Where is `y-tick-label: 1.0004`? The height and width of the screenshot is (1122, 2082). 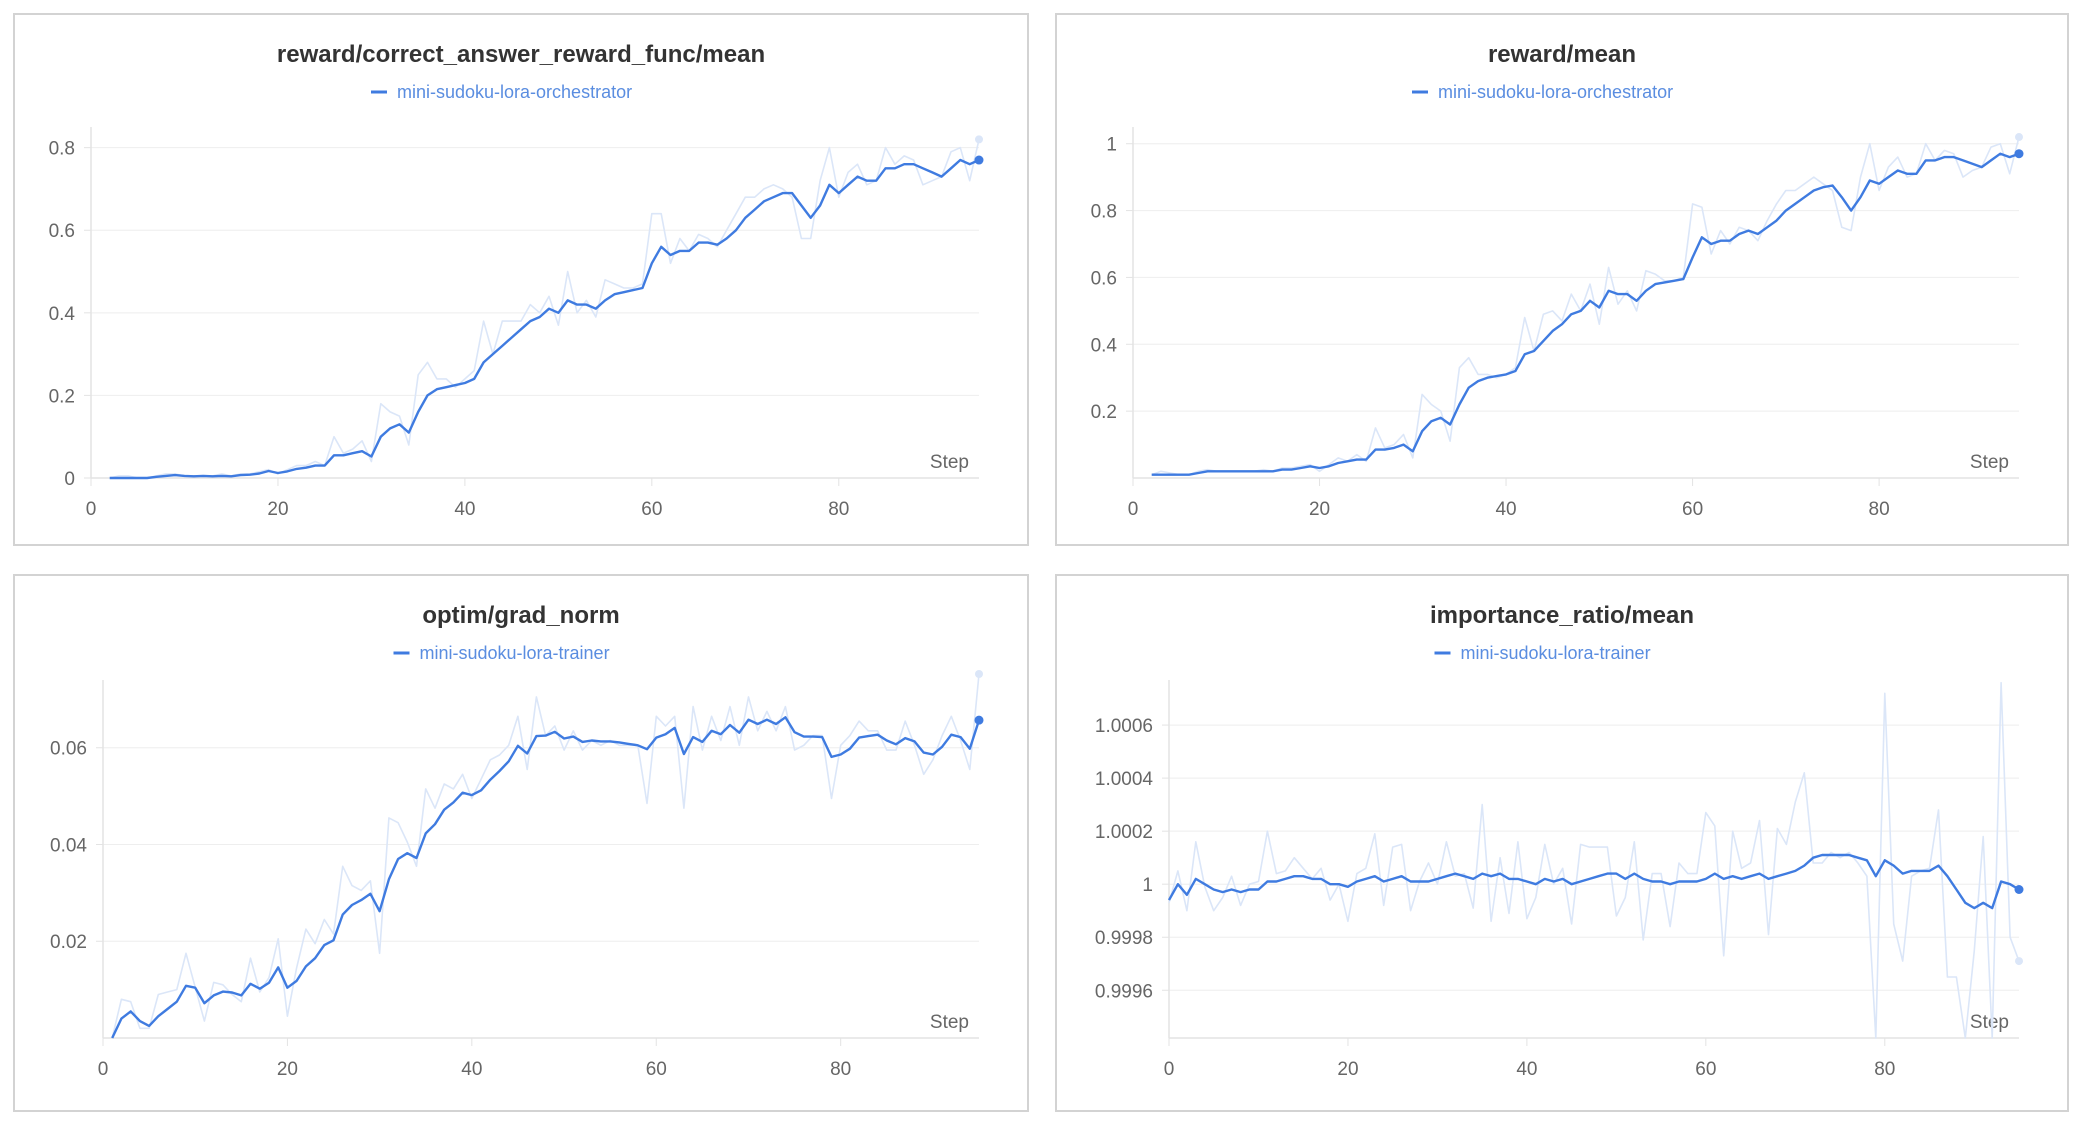
y-tick-label: 1.0004 is located at coordinates (1124, 779).